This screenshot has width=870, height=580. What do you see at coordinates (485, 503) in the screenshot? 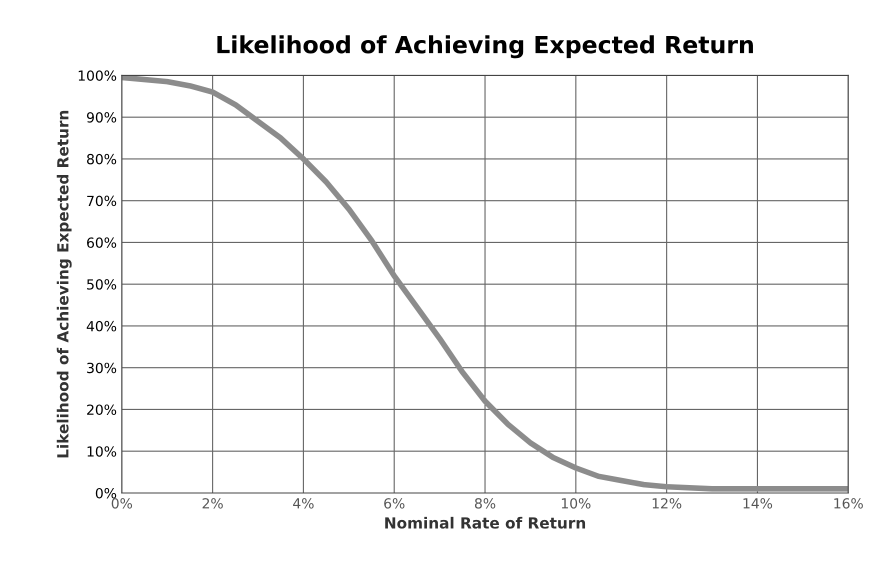
I see `x-tick-label: 8%` at bounding box center [485, 503].